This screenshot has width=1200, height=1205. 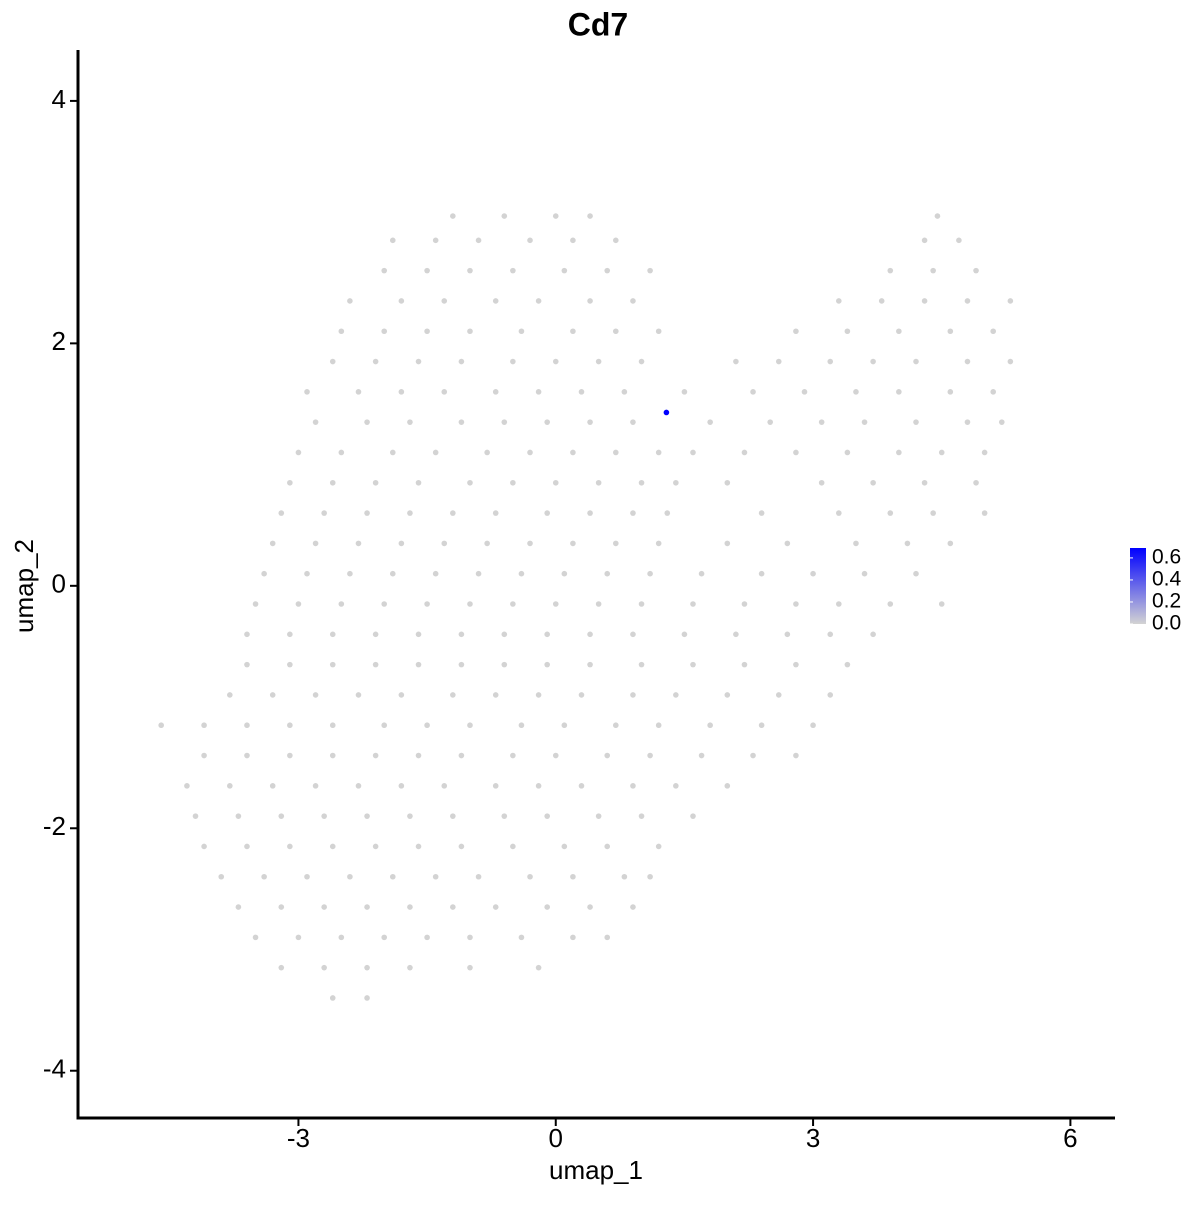 I want to click on x-axis-label: umap_1, so click(x=596, y=1170).